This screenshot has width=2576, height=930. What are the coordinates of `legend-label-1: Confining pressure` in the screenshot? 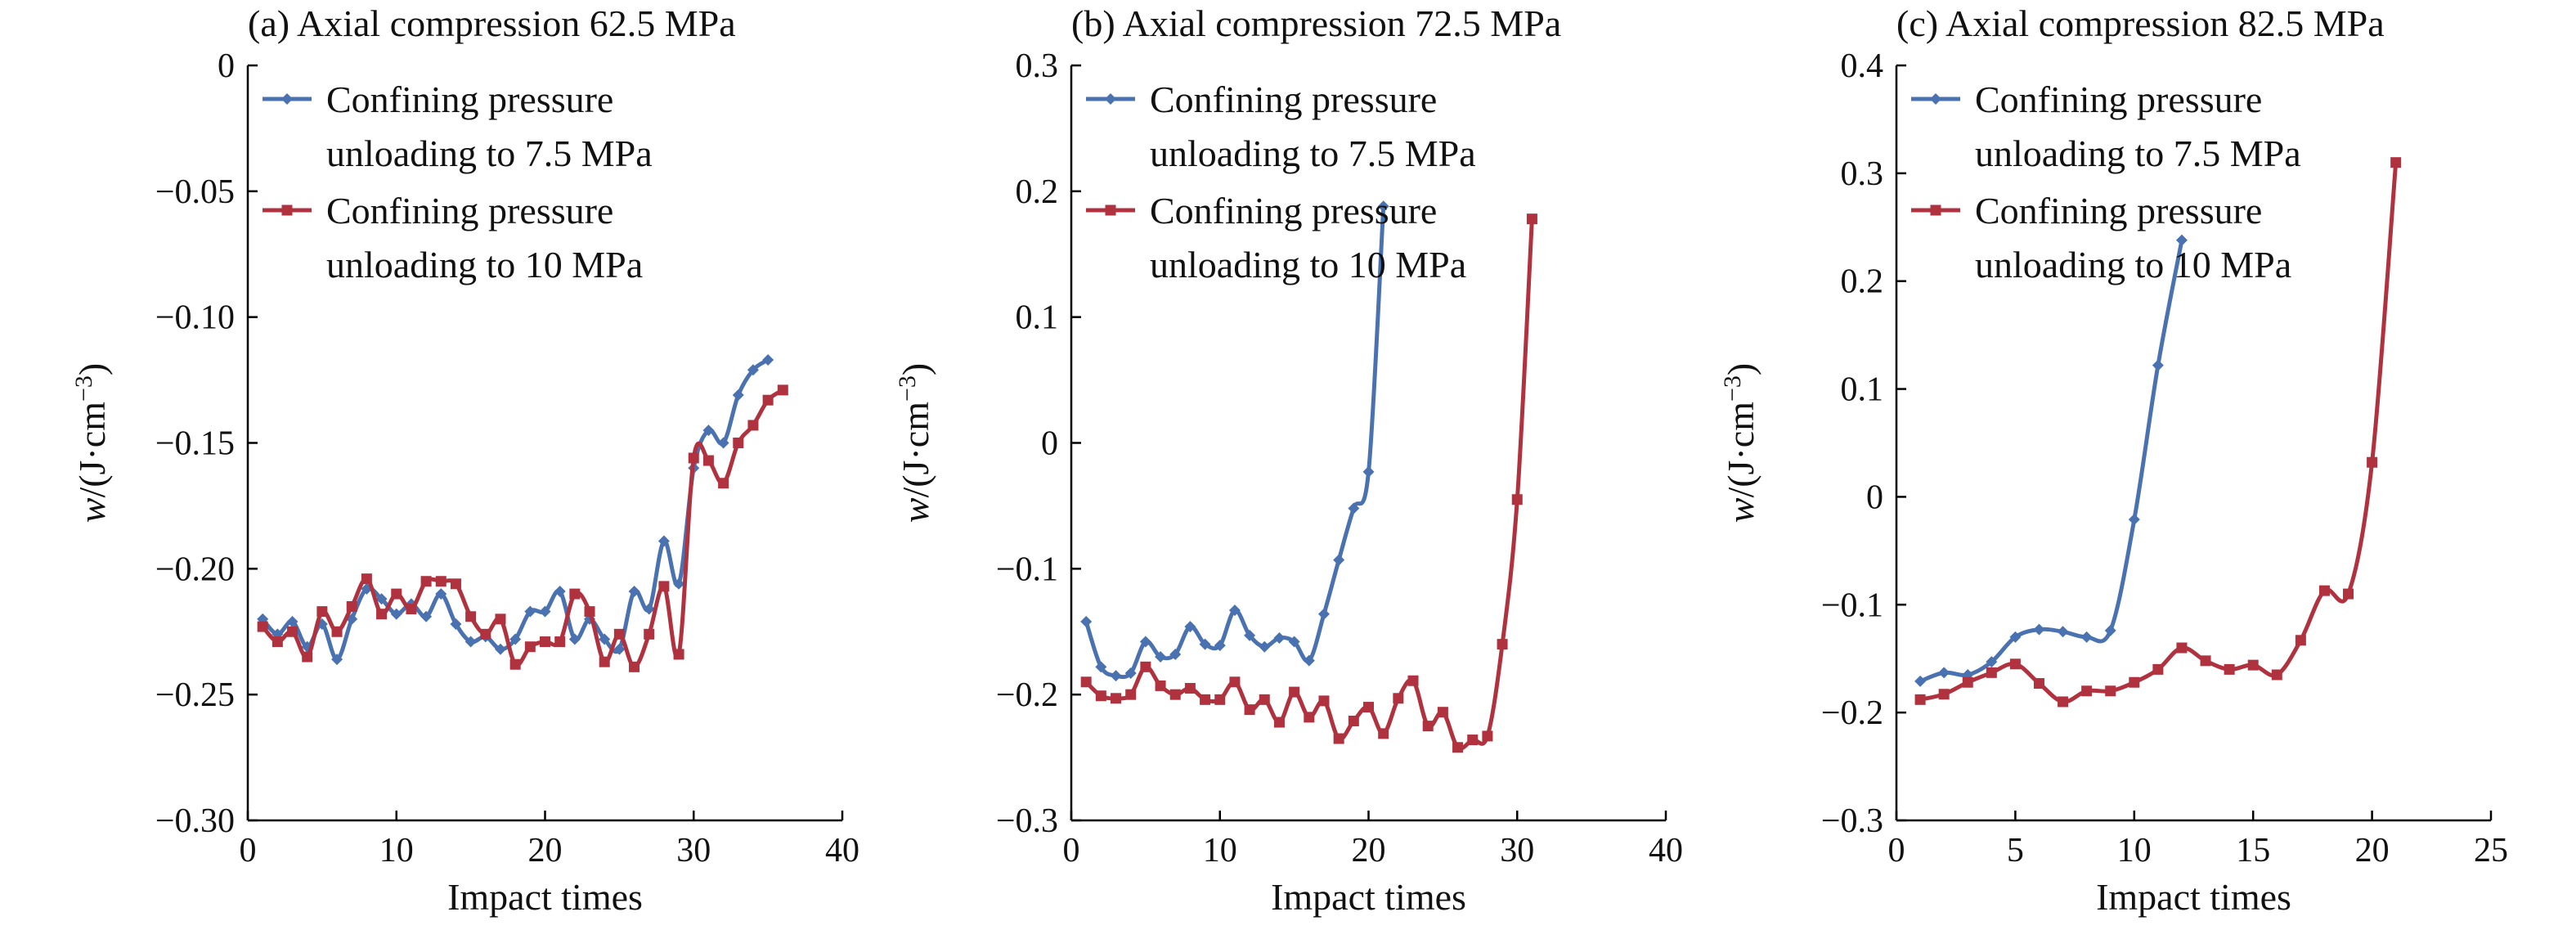 It's located at (470, 99).